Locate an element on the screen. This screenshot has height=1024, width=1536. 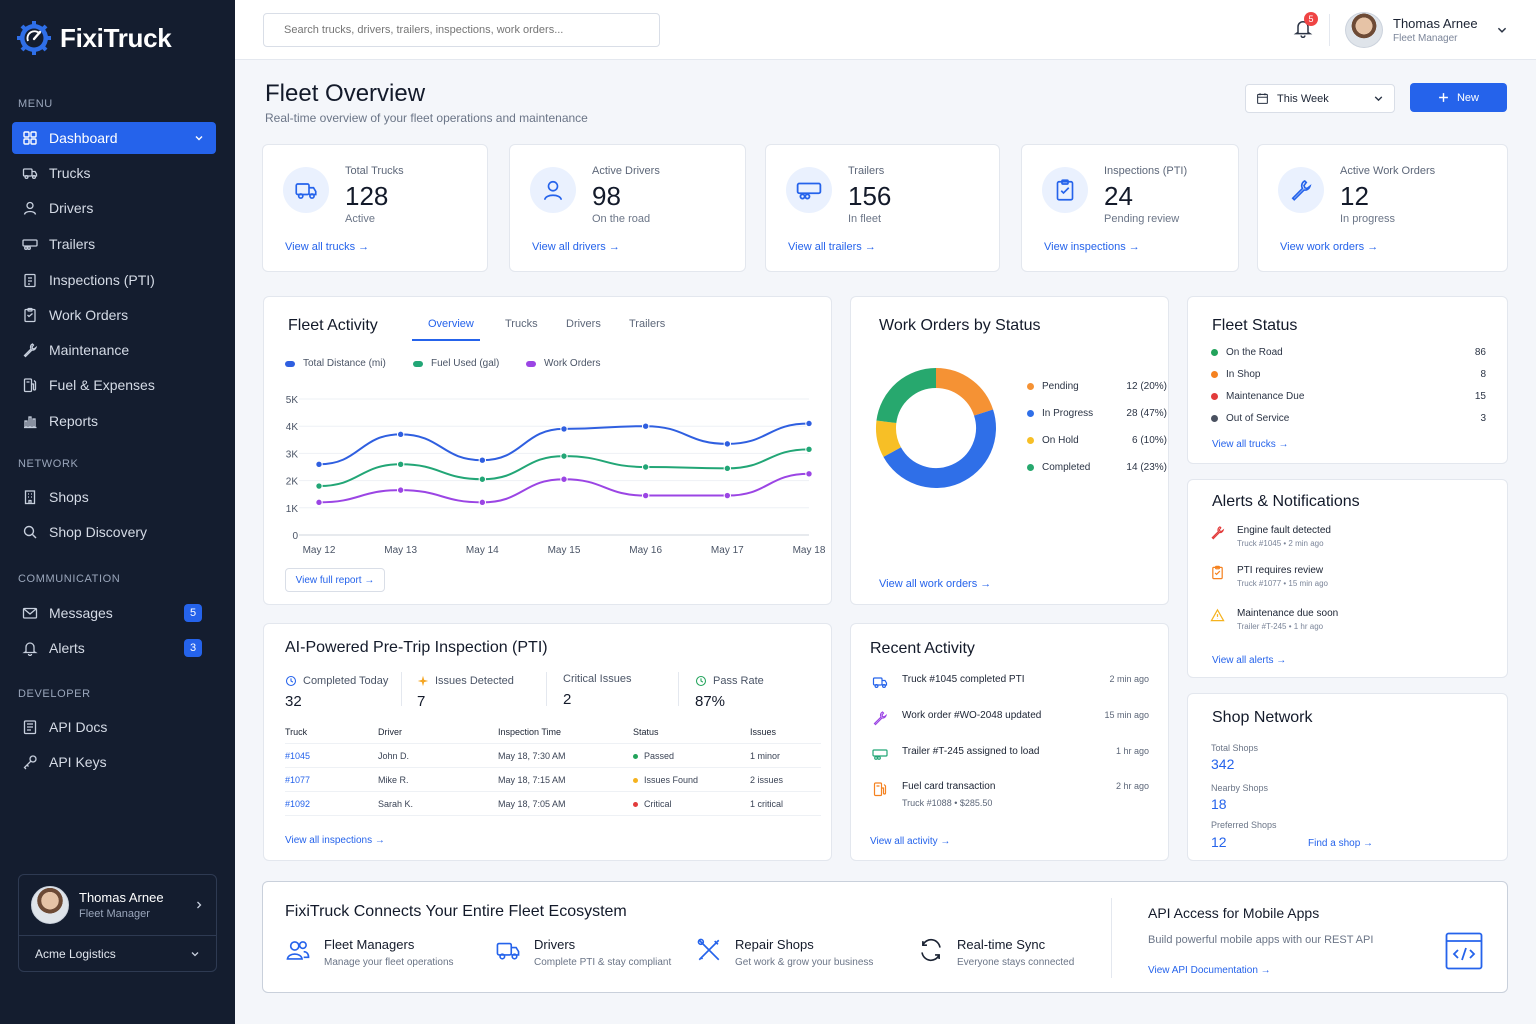
activity-item: Truck #1045 completed PTI 2 min ago is located at coordinates (1010, 682).